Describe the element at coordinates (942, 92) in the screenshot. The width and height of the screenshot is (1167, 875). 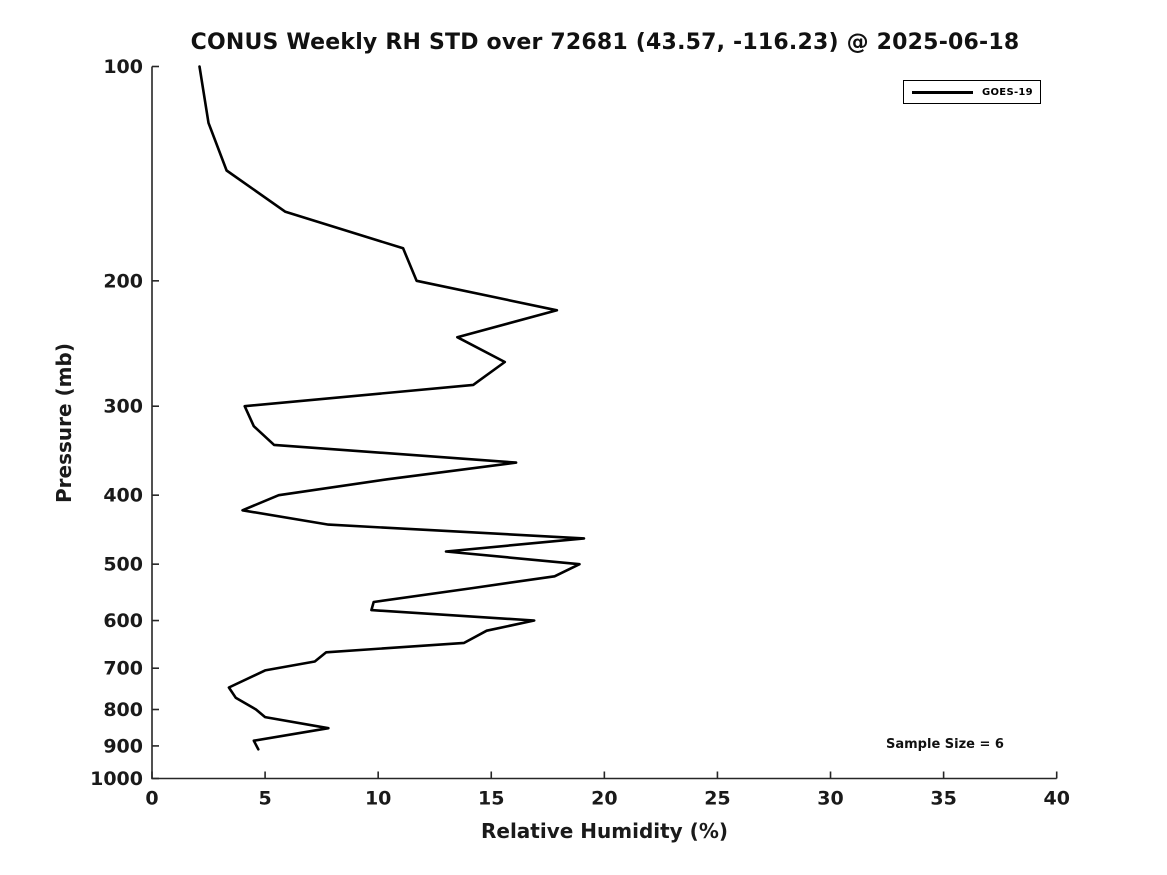
I see `legend-line-sample` at that location.